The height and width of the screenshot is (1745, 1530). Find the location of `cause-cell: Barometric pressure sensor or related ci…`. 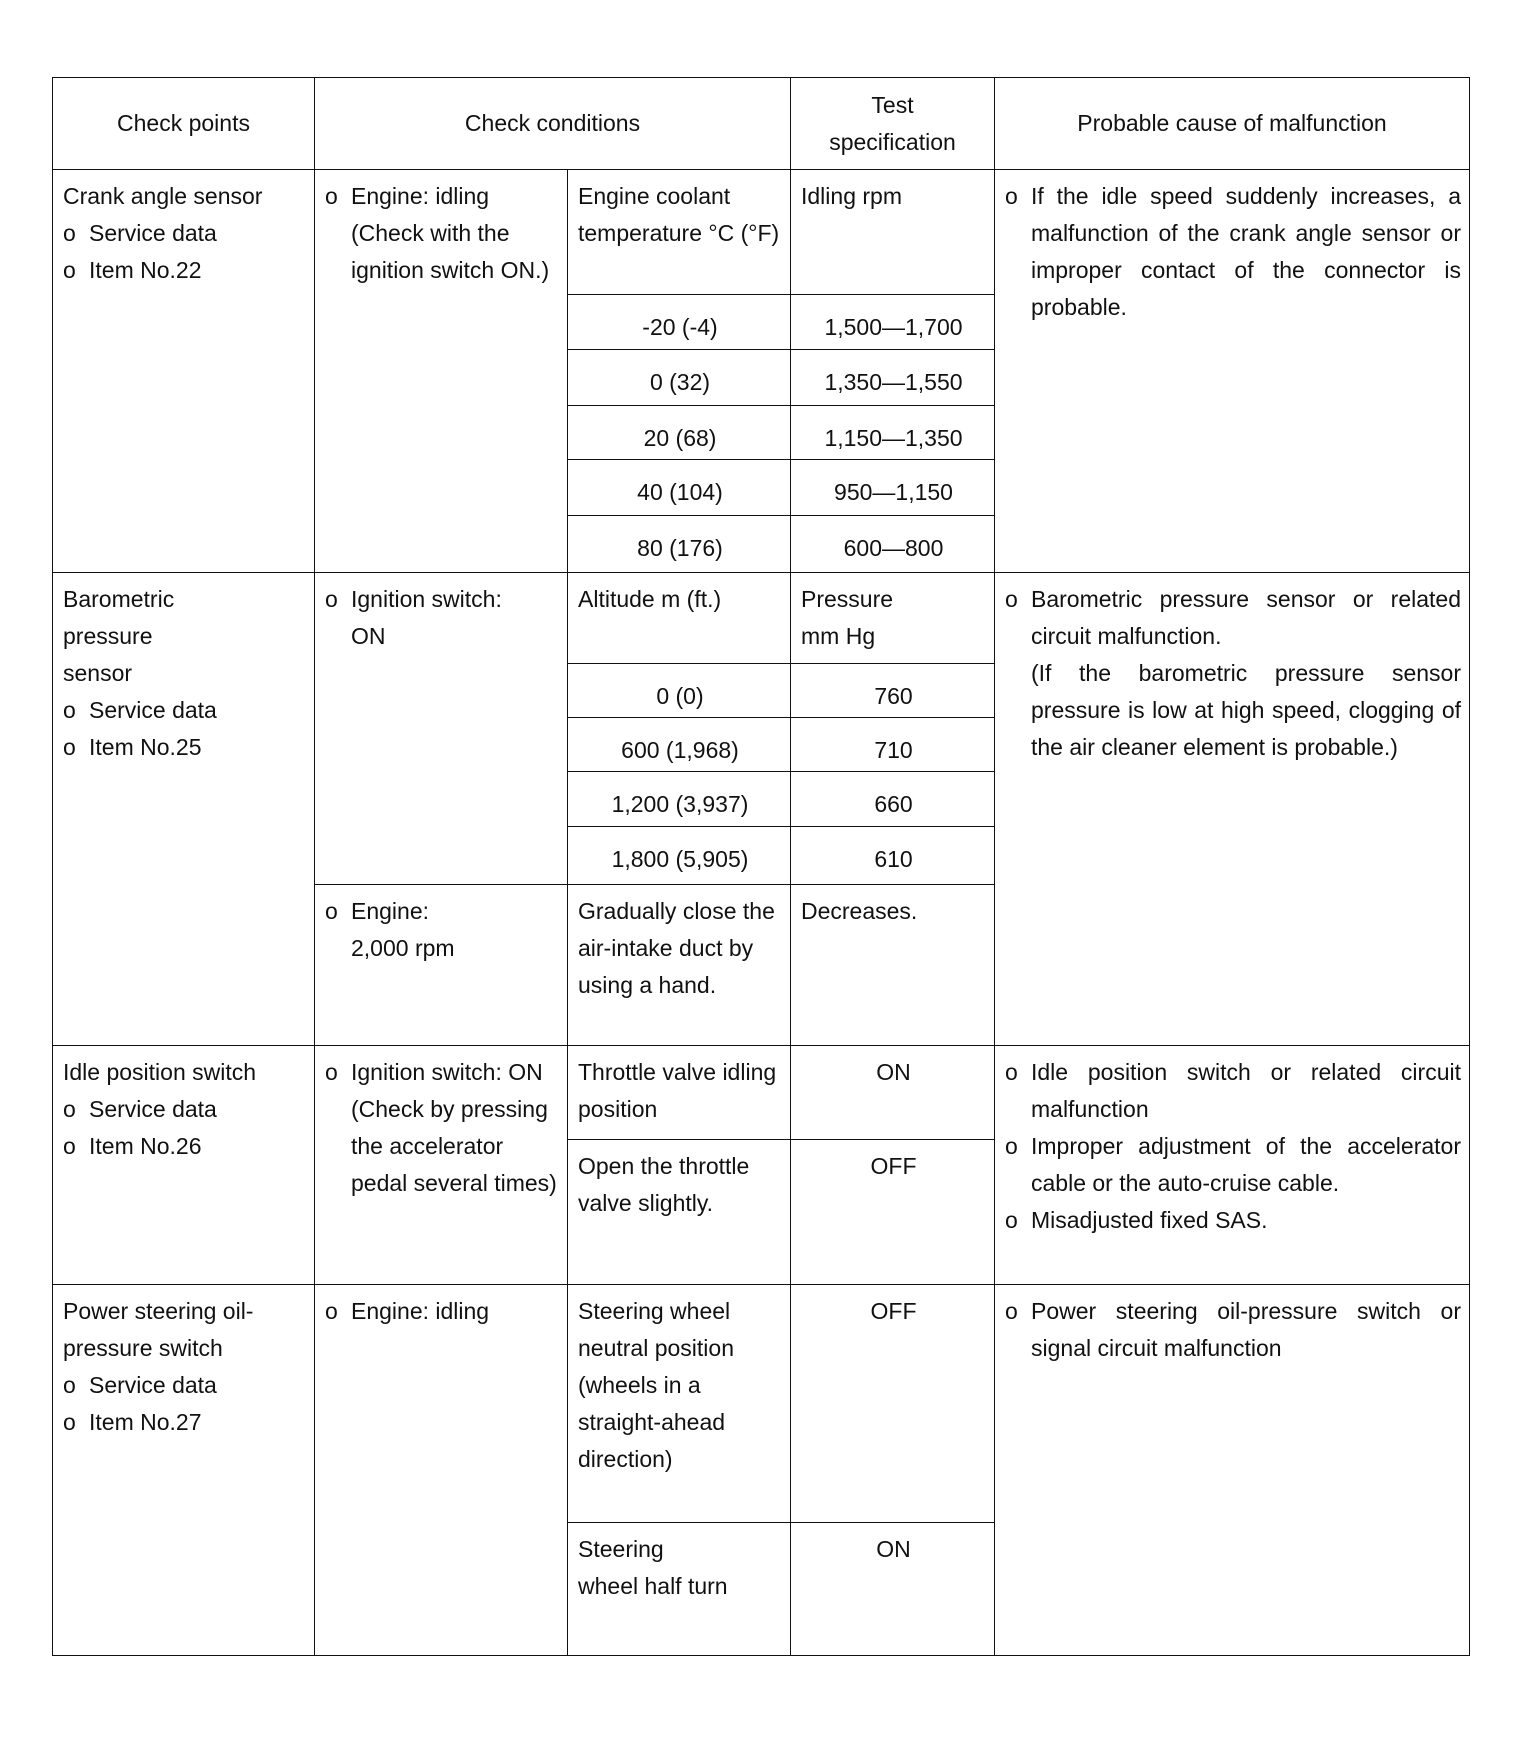

cause-cell: Barometric pressure sensor or related ci… is located at coordinates (1232, 809).